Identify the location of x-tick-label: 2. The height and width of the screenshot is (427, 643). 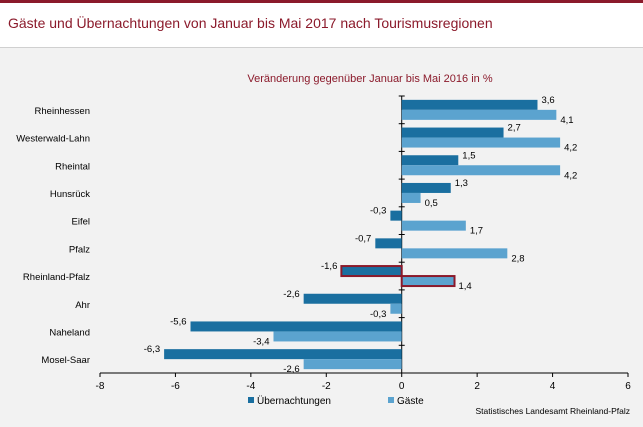
(477, 386).